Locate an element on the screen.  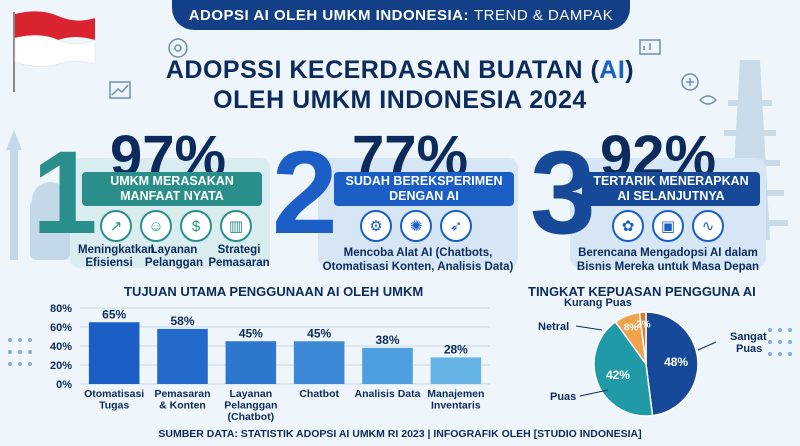
title-text: ADOPSSI KECERDASAN BUATAN ( is located at coordinates (382, 70).